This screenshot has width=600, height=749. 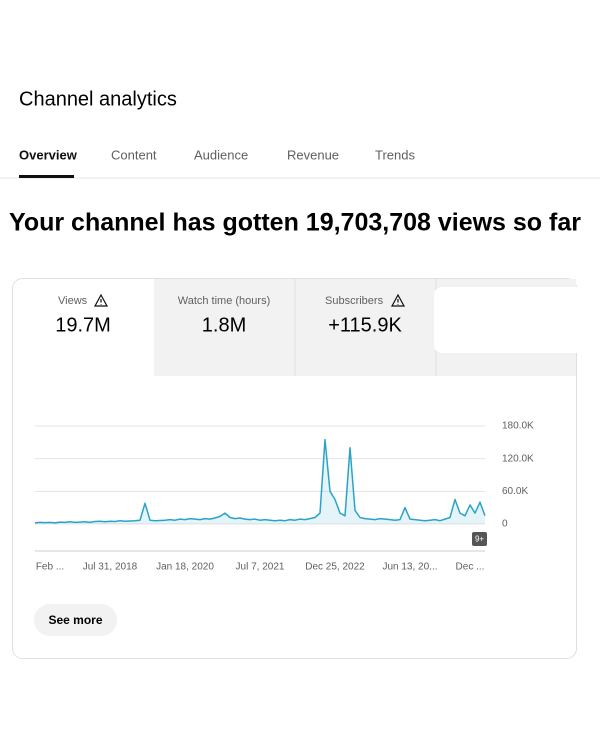 I want to click on tab: Audience, so click(x=221, y=154).